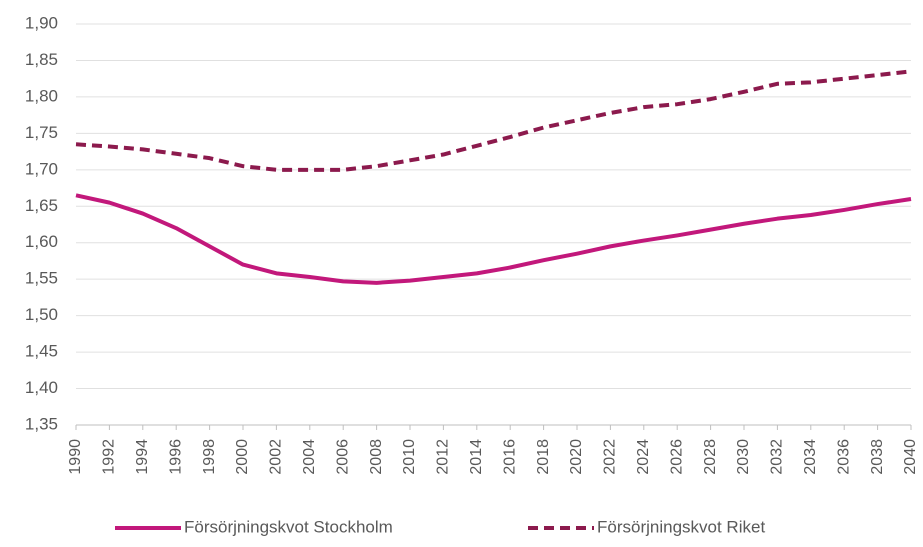 Image resolution: width=923 pixels, height=547 pixels. Describe the element at coordinates (810, 457) in the screenshot. I see `x-tick-label: 2034` at that location.